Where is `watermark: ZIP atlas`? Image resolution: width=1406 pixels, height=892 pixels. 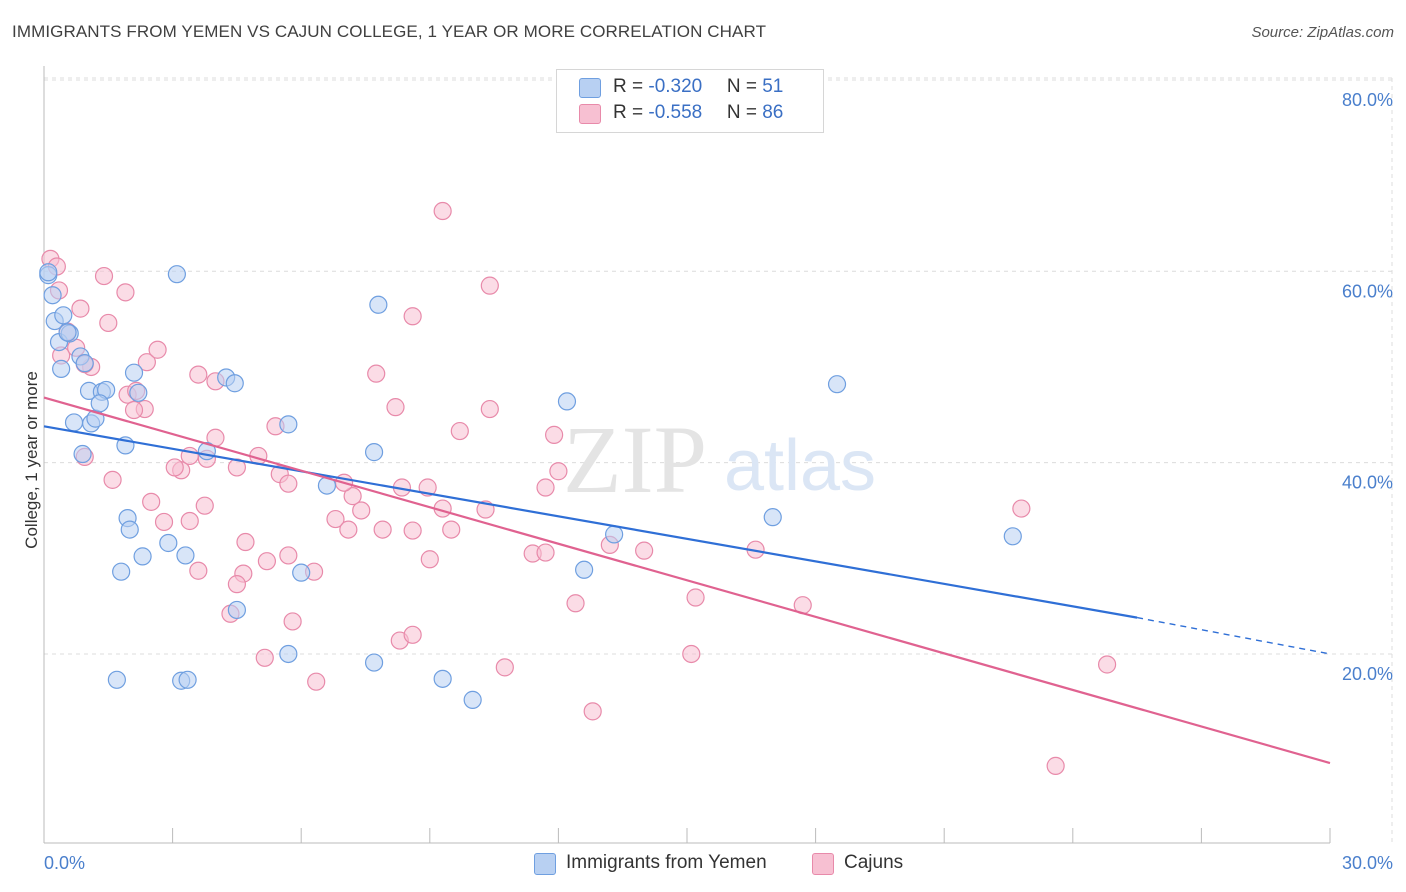
watermark: ZIP atlas is located at coordinates (719, 459).